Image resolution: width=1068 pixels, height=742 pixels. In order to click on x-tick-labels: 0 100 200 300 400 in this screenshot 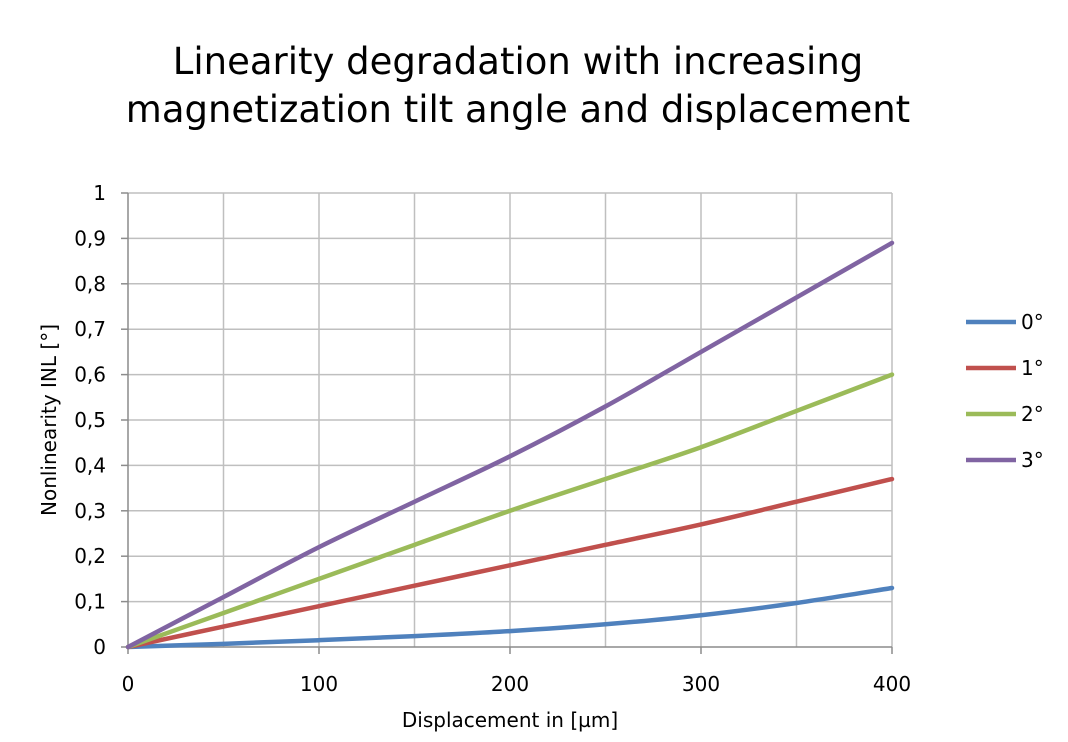, I will do `click(516, 684)`.